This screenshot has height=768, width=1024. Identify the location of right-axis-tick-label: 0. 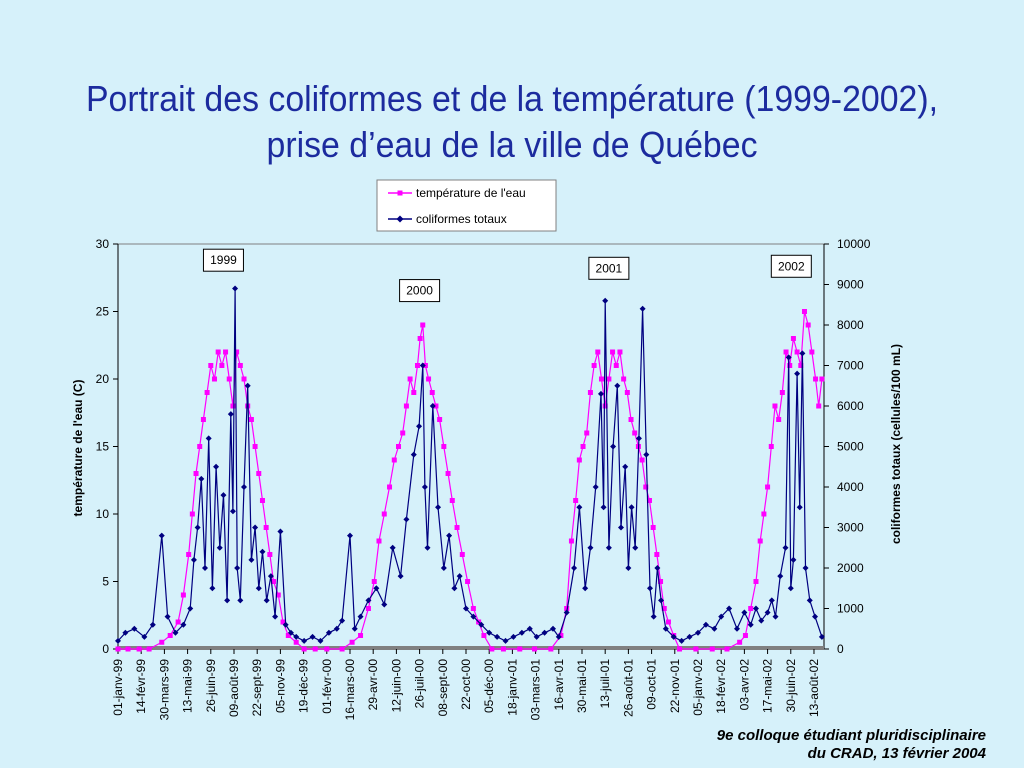
(840, 649).